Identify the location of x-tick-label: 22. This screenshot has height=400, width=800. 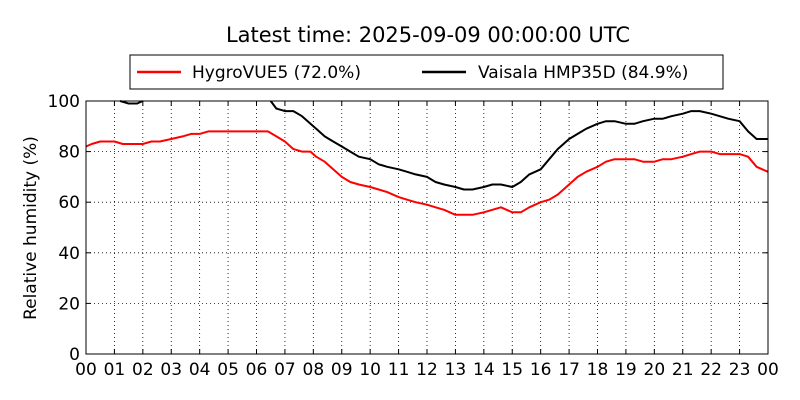
(711, 370).